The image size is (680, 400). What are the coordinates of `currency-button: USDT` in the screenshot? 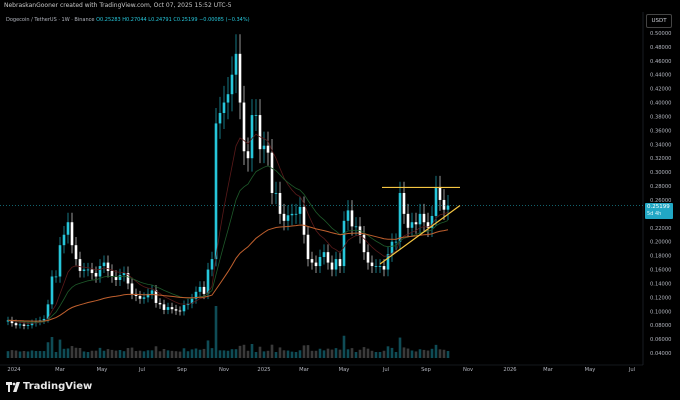 It's located at (659, 21).